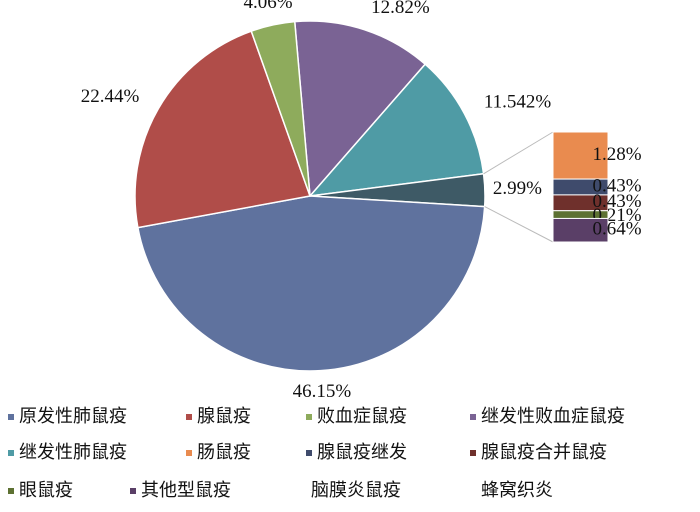 This screenshot has width=700, height=512. Describe the element at coordinates (517, 490) in the screenshot. I see `legend-label: 蜂窝织炎` at that location.